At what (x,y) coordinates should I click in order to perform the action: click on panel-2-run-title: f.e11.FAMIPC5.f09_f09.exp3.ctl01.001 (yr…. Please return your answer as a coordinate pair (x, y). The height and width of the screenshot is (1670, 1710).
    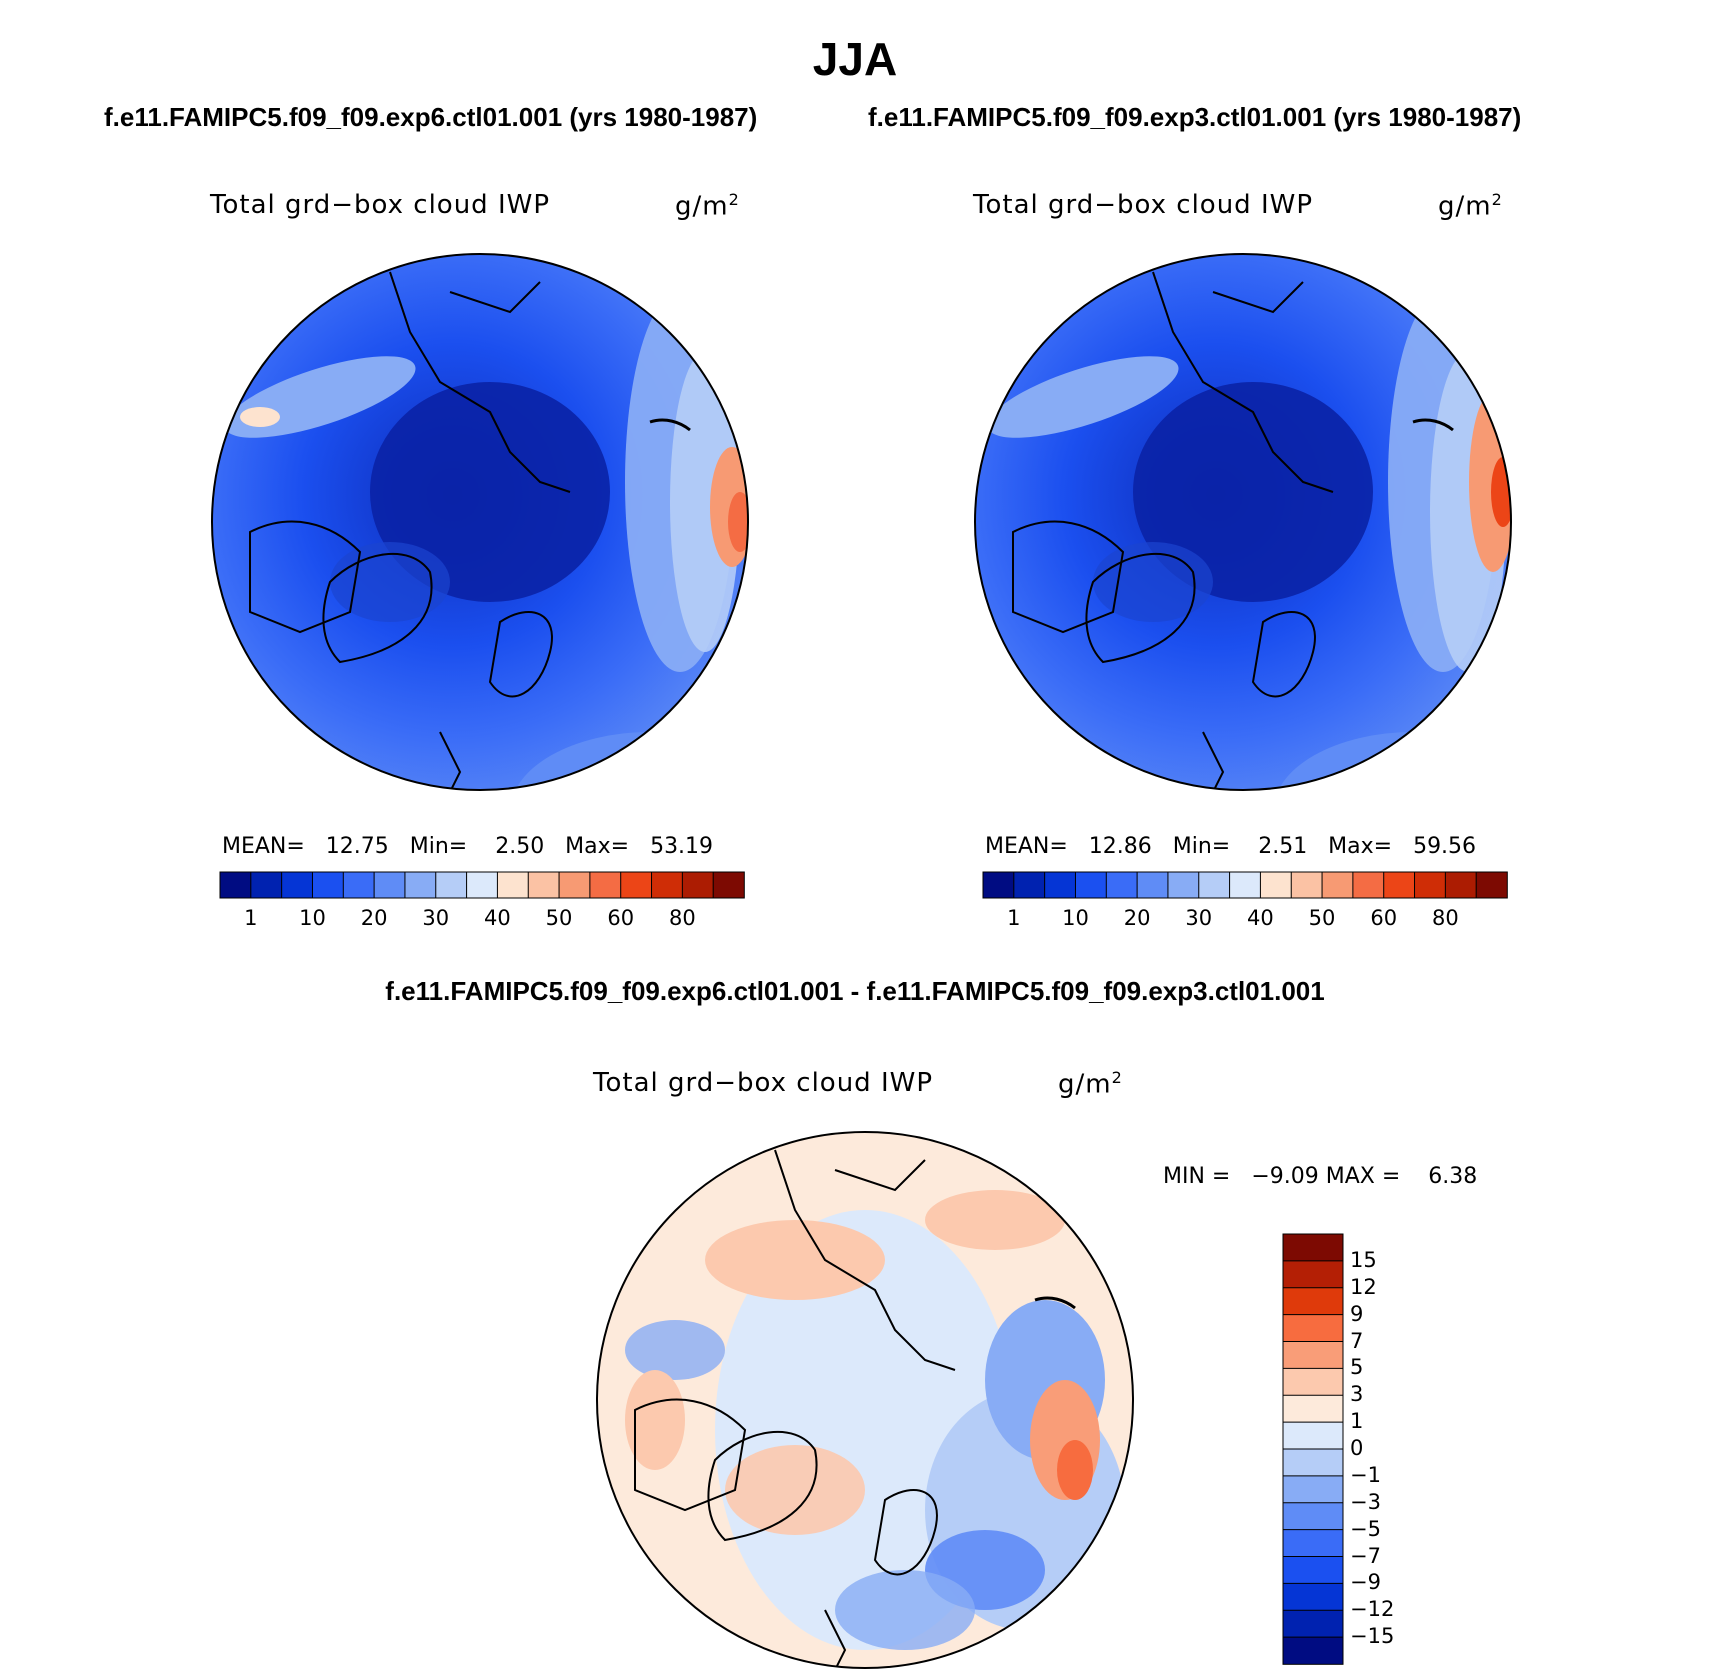
    Looking at the image, I should click on (1195, 117).